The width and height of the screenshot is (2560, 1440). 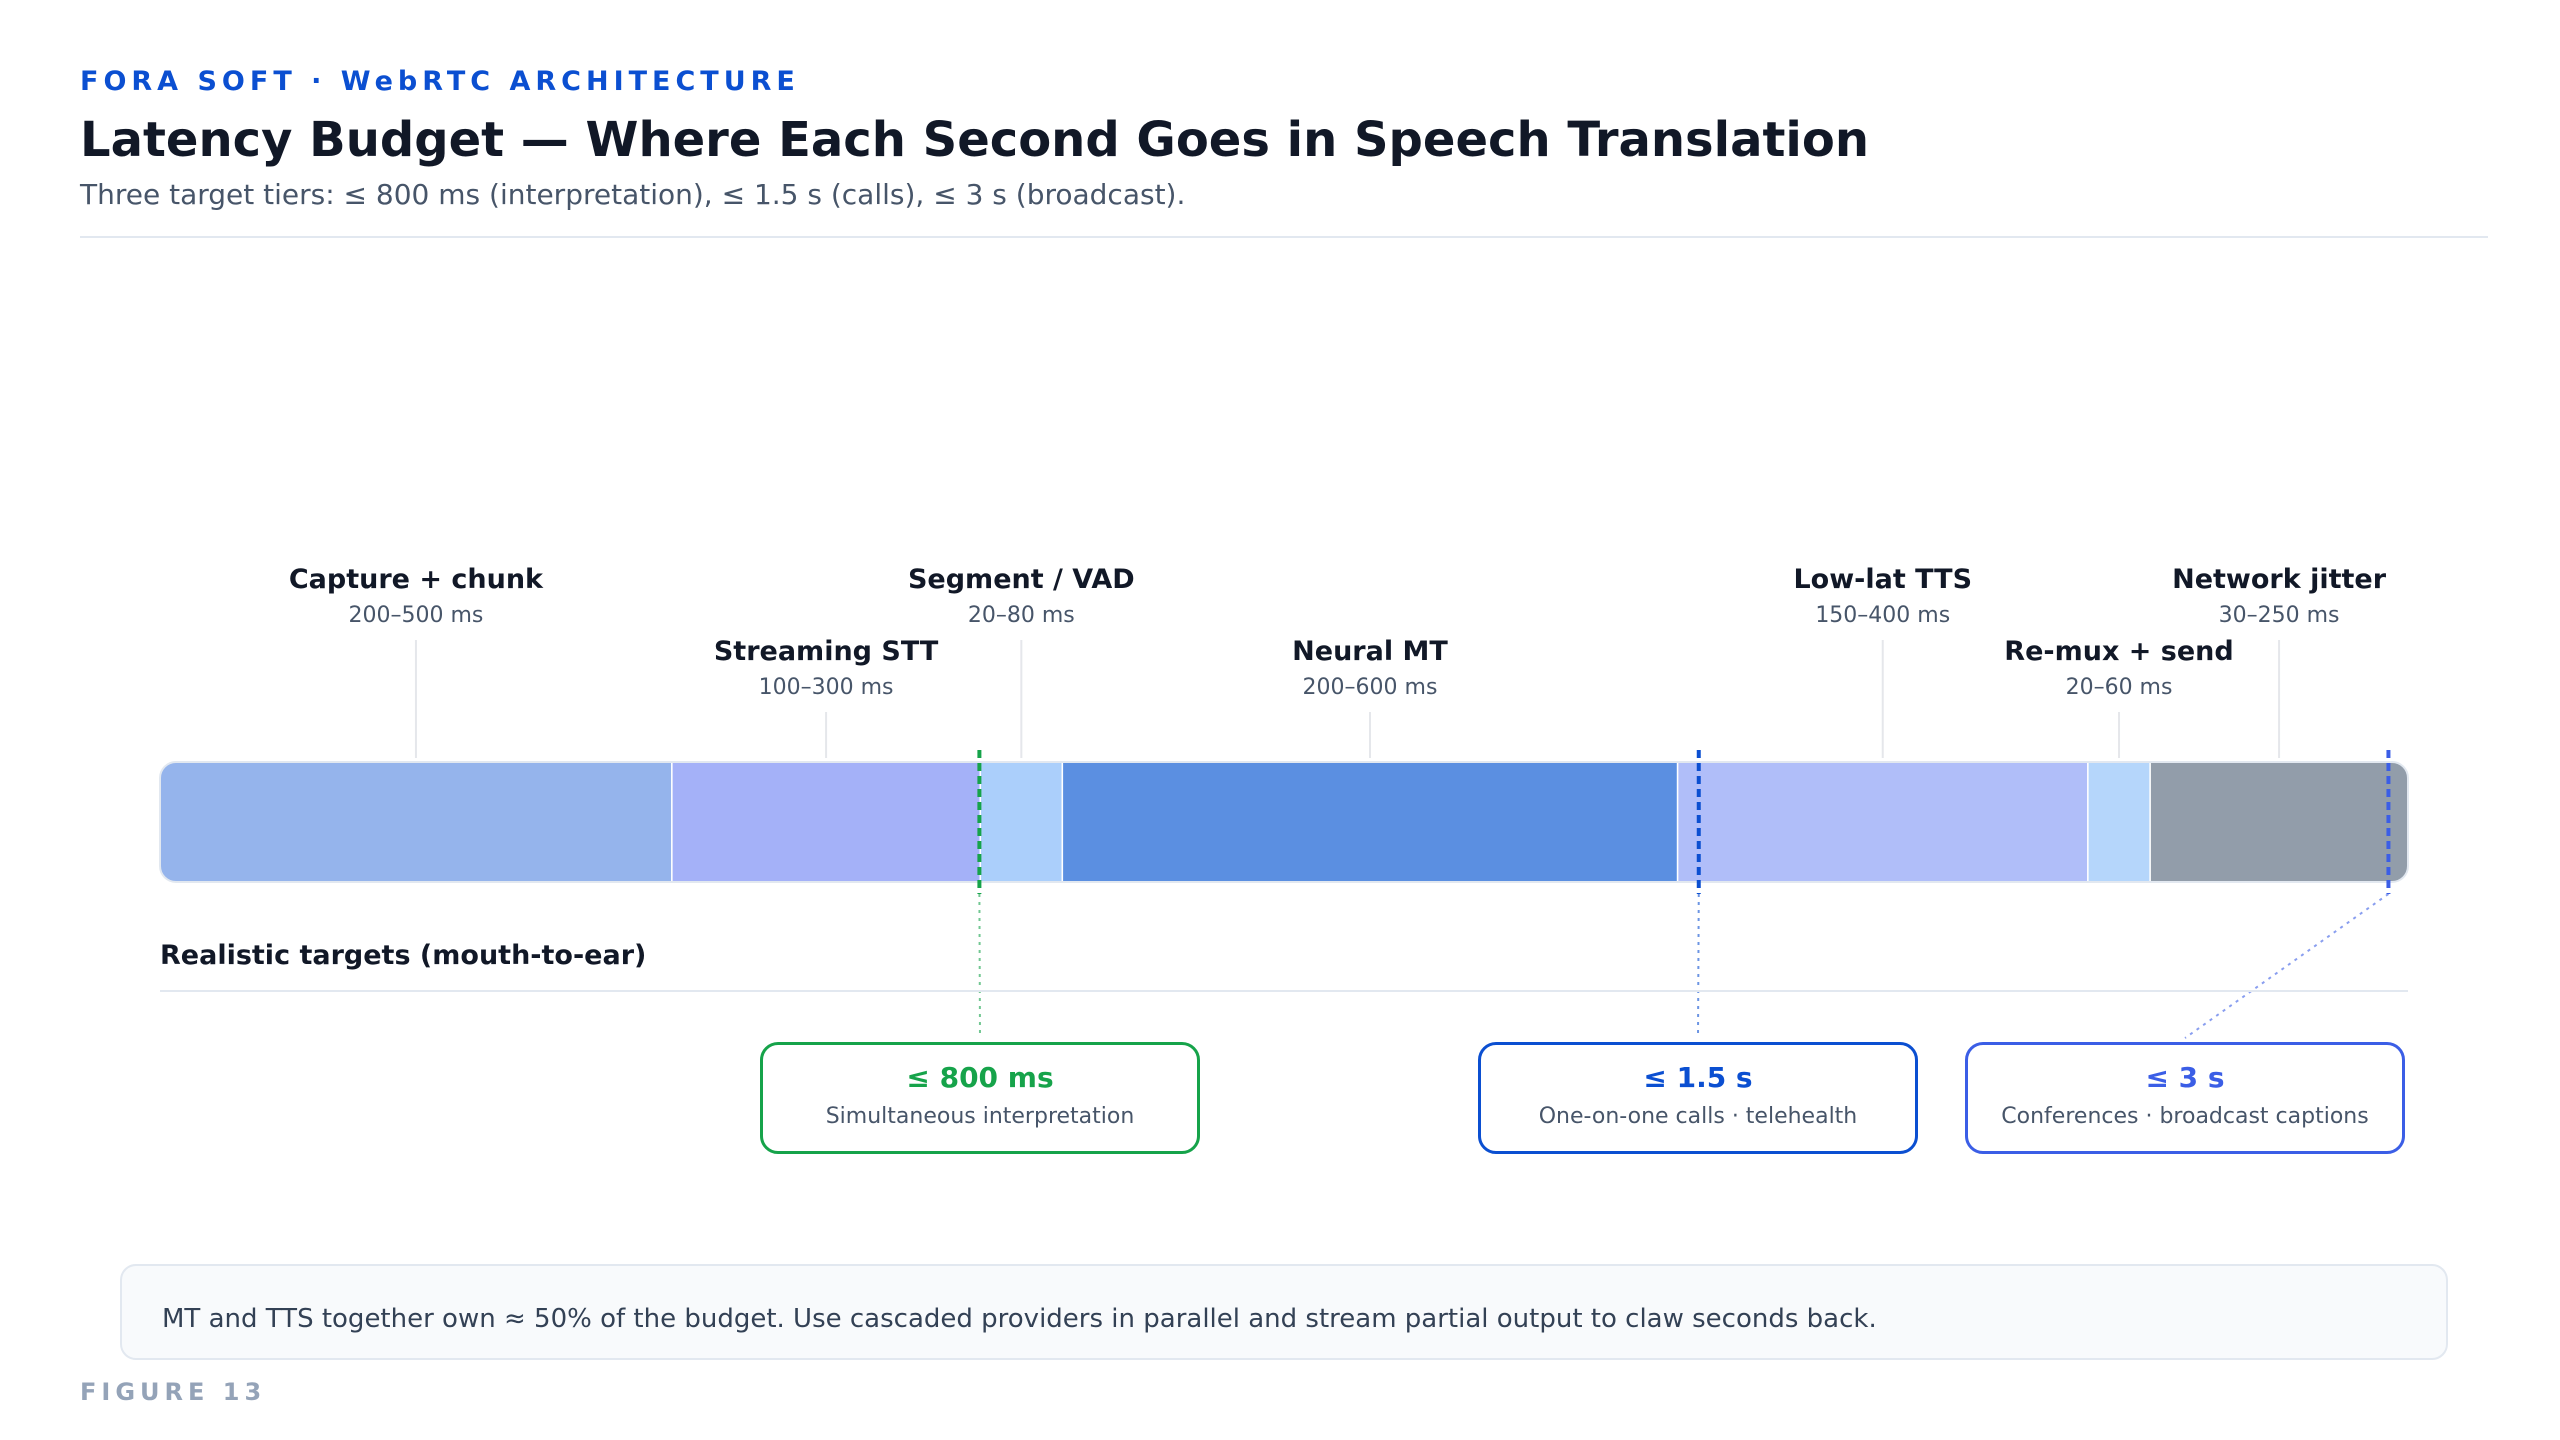 What do you see at coordinates (980, 1098) in the screenshot?
I see `target-card-interpretation: ≤ 800 ms Simultaneous interpretation` at bounding box center [980, 1098].